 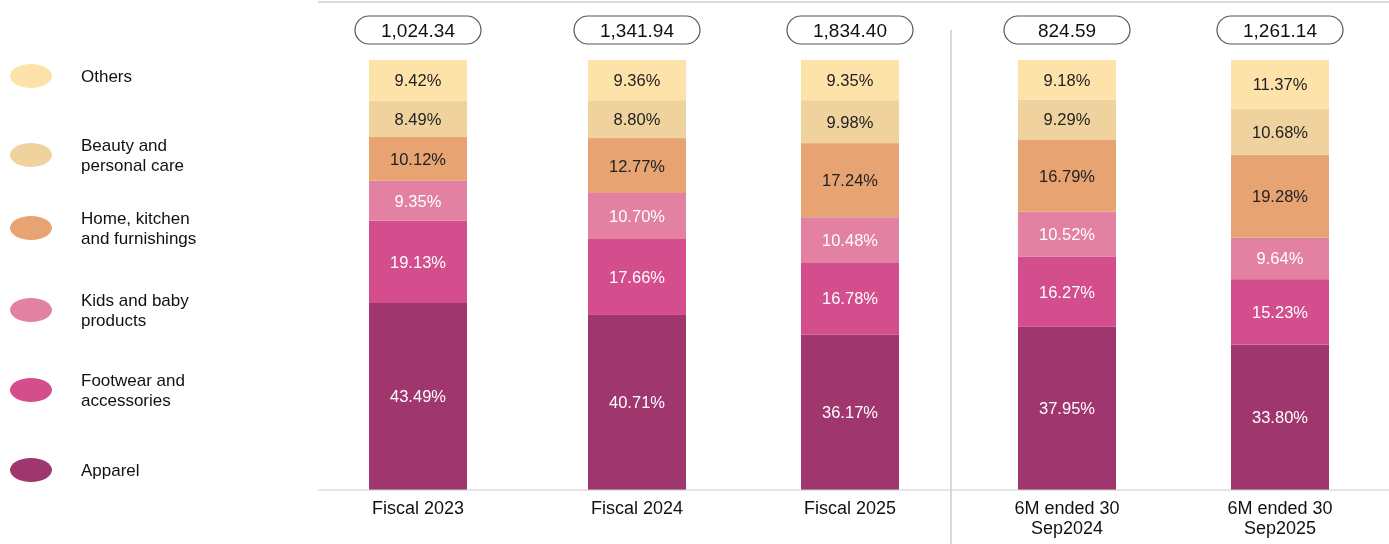 What do you see at coordinates (418, 508) in the screenshot?
I see `x-tick-label: Fiscal 2023` at bounding box center [418, 508].